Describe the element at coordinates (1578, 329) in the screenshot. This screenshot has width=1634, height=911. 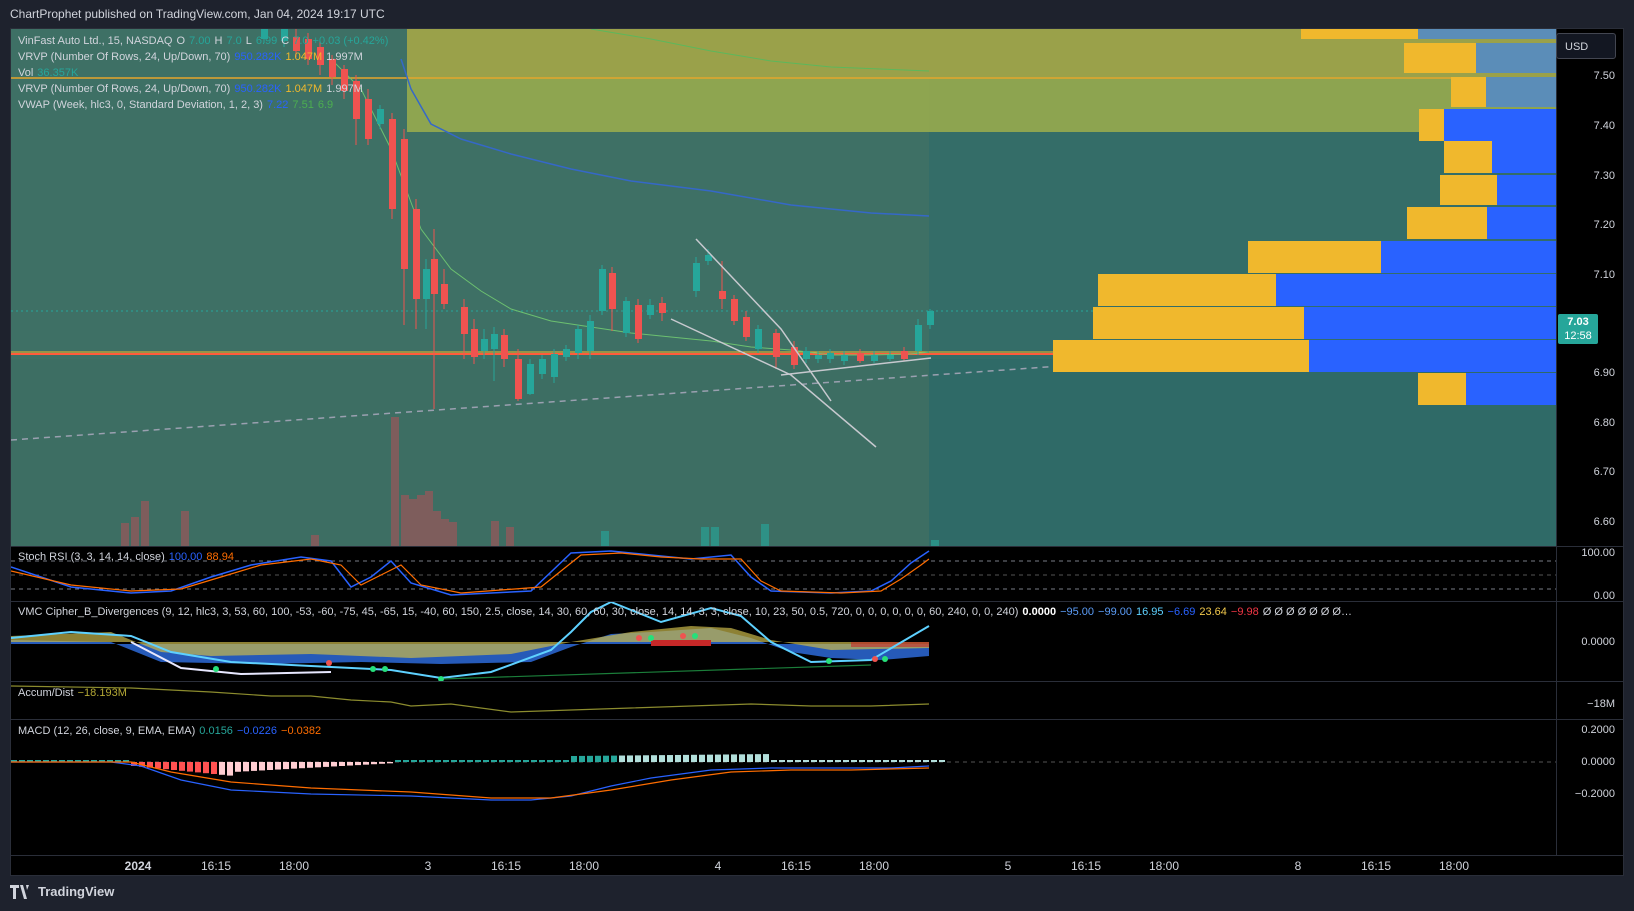
I see `last-price-label: 7.03 12:58` at that location.